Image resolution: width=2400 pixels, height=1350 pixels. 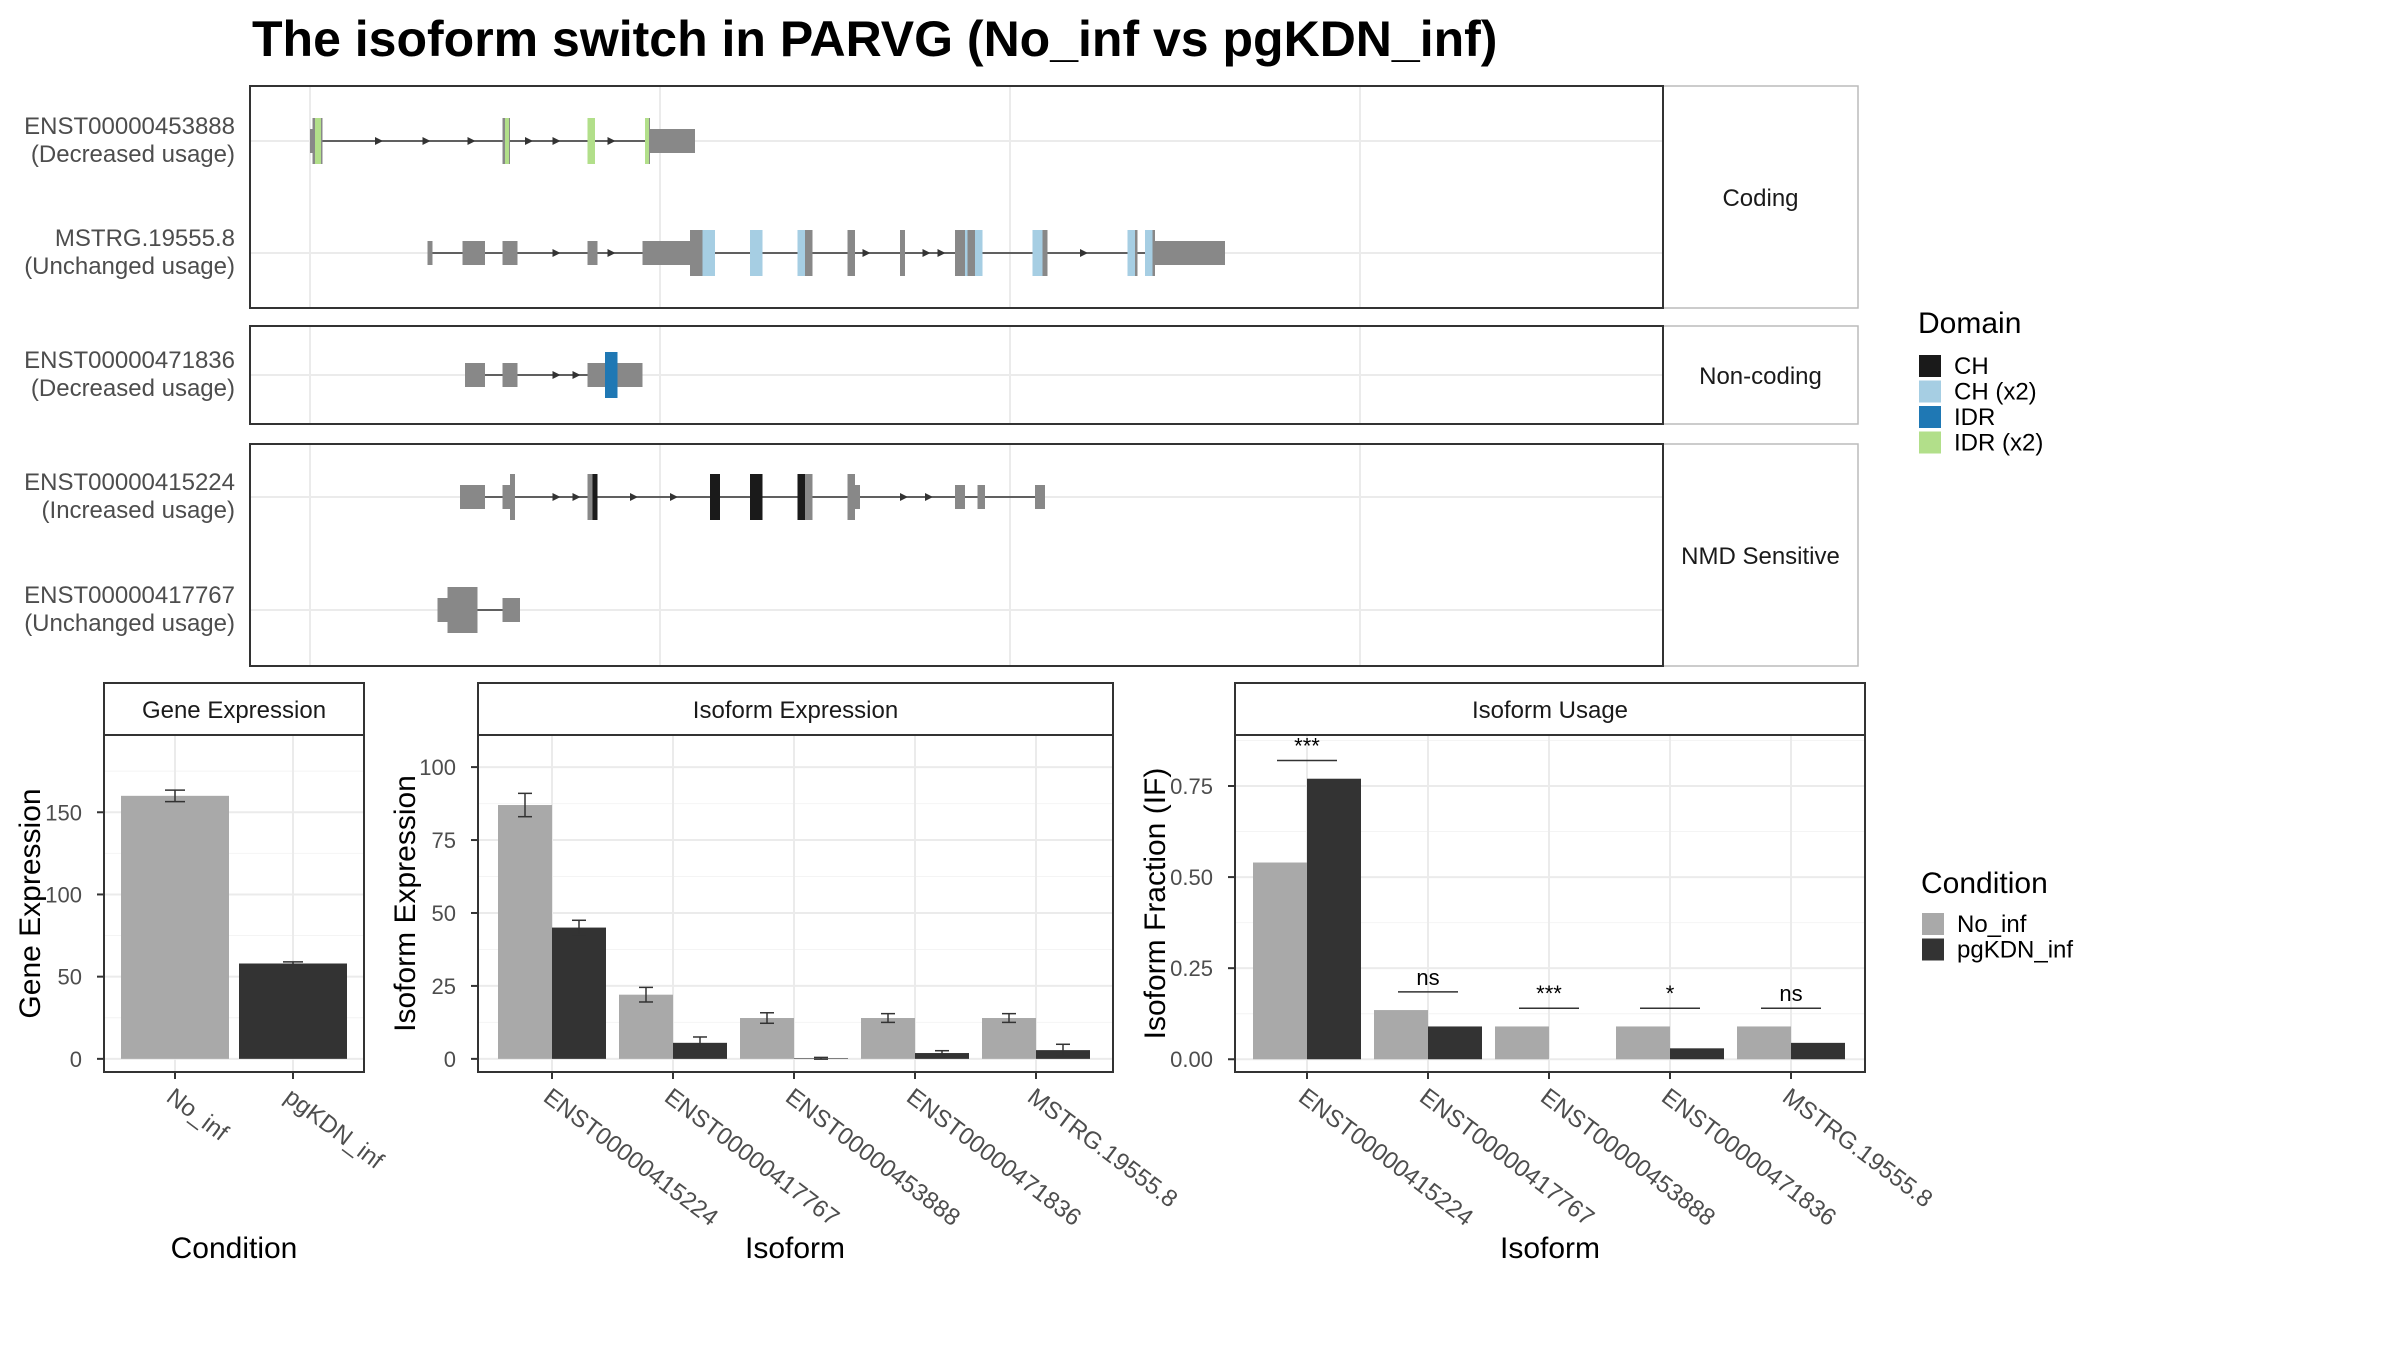 What do you see at coordinates (405, 903) in the screenshot?
I see `y-axis-title: Isoform Expression` at bounding box center [405, 903].